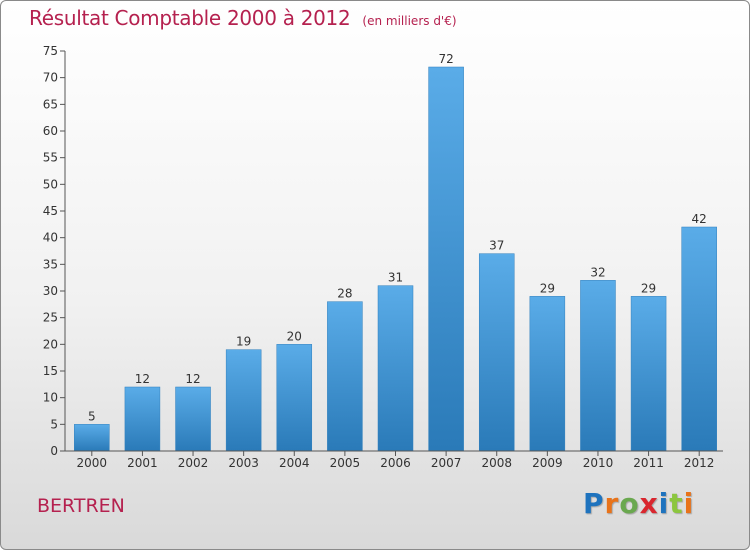 The width and height of the screenshot is (750, 550). What do you see at coordinates (446, 463) in the screenshot?
I see `x-tick-label-2007: 2007` at bounding box center [446, 463].